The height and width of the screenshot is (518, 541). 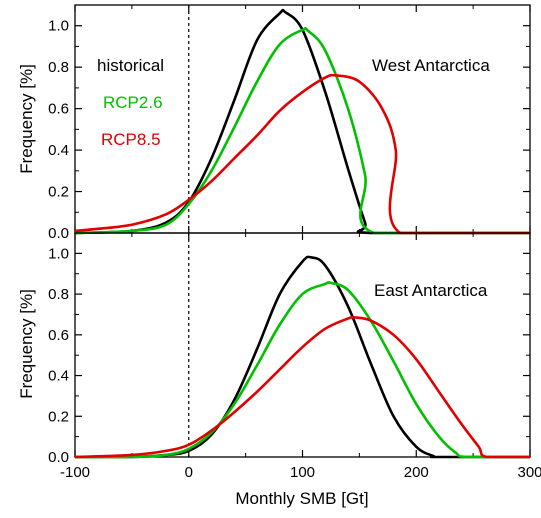 What do you see at coordinates (431, 290) in the screenshot?
I see `region-label: East Antarctica` at bounding box center [431, 290].